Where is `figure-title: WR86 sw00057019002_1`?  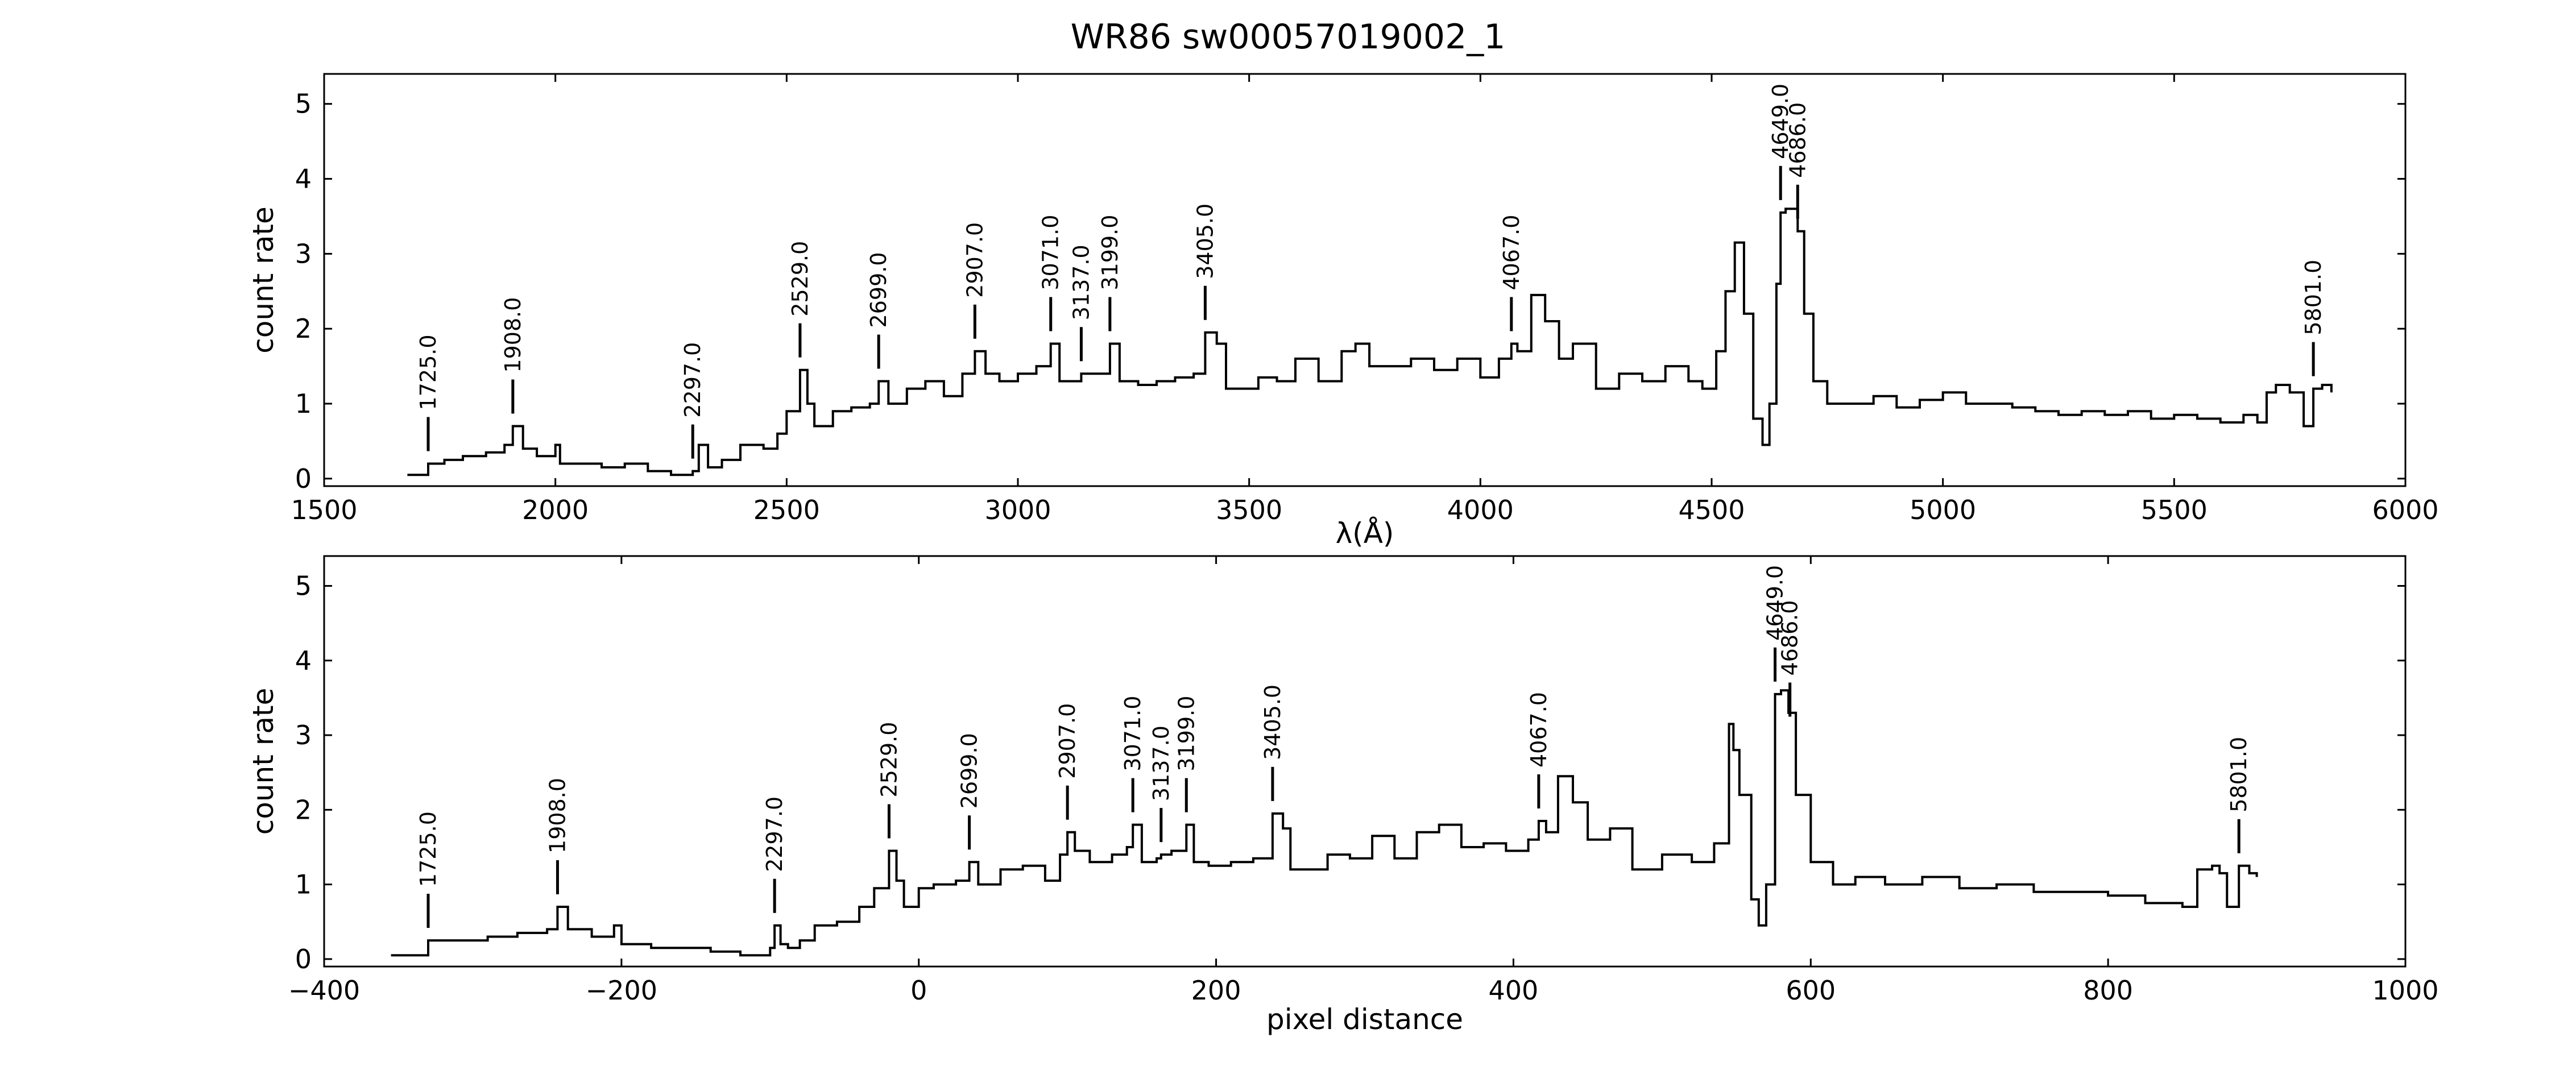 figure-title: WR86 sw00057019002_1 is located at coordinates (1288, 37).